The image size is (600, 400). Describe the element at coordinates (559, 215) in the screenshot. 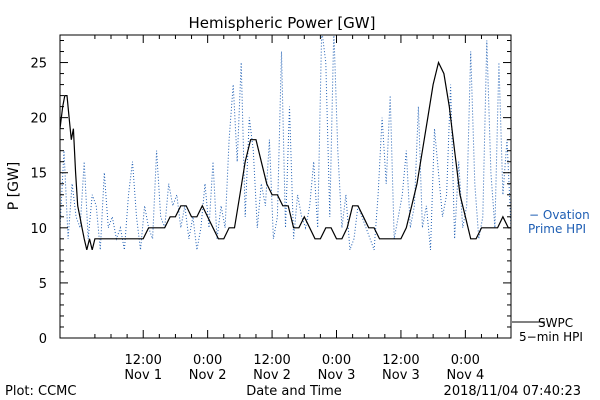

I see `legend-ovation-line1: − Ovation` at that location.